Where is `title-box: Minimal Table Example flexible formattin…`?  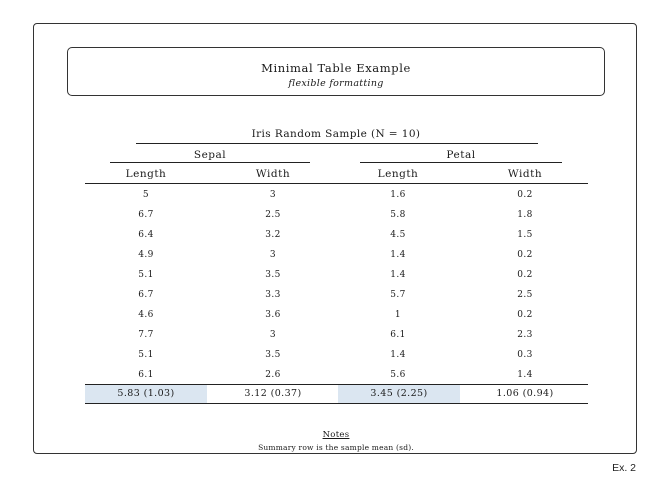 title-box: Minimal Table Example flexible formattin… is located at coordinates (336, 71).